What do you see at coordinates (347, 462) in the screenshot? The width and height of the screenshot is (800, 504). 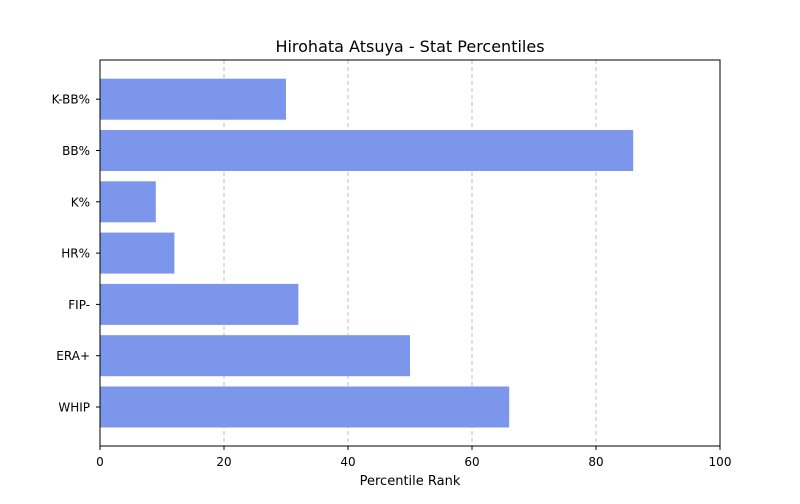 I see `x-tick-label: 40` at bounding box center [347, 462].